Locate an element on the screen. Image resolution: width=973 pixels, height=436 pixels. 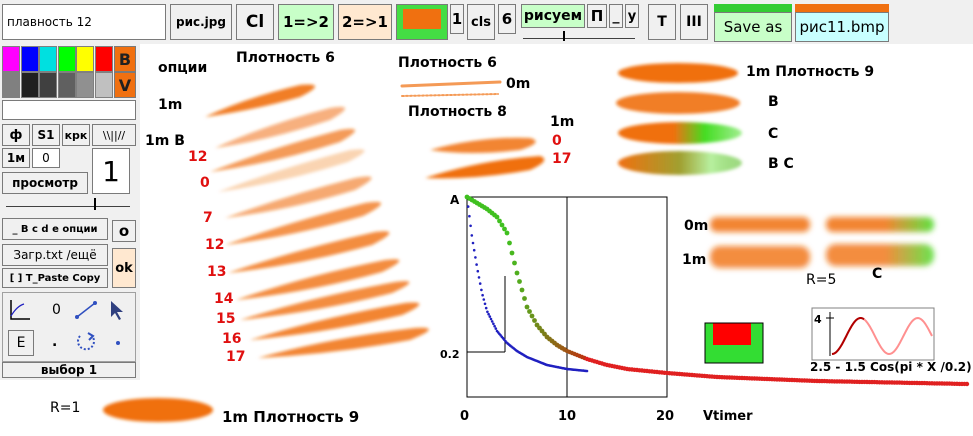
zero-field: 0 is located at coordinates (46, 158).